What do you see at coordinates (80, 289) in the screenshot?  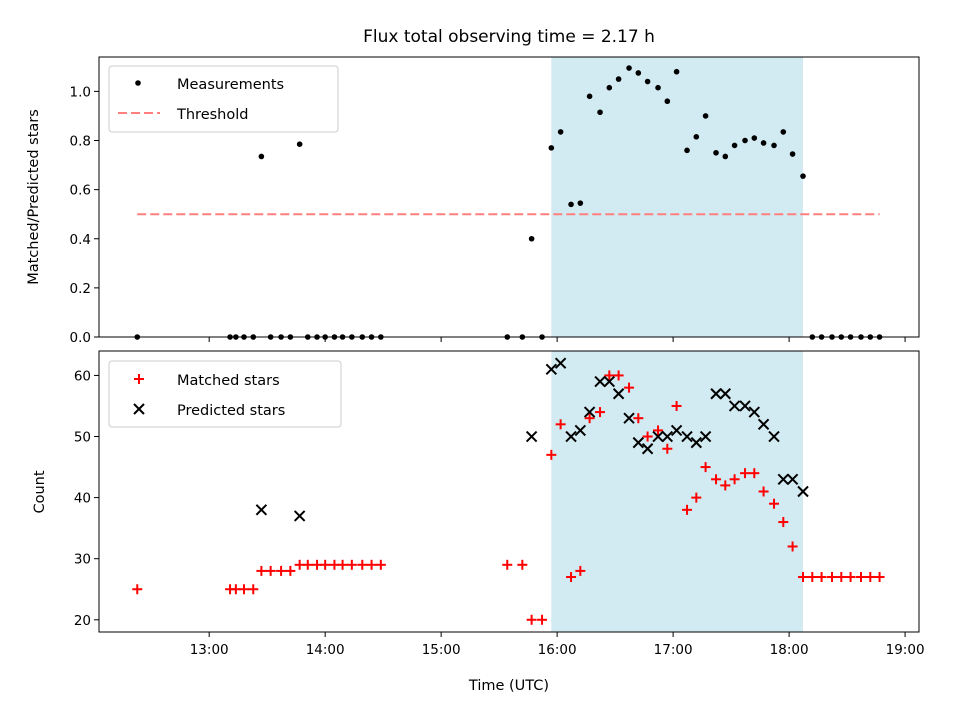 I see `y-tick-label-top: 0.2` at bounding box center [80, 289].